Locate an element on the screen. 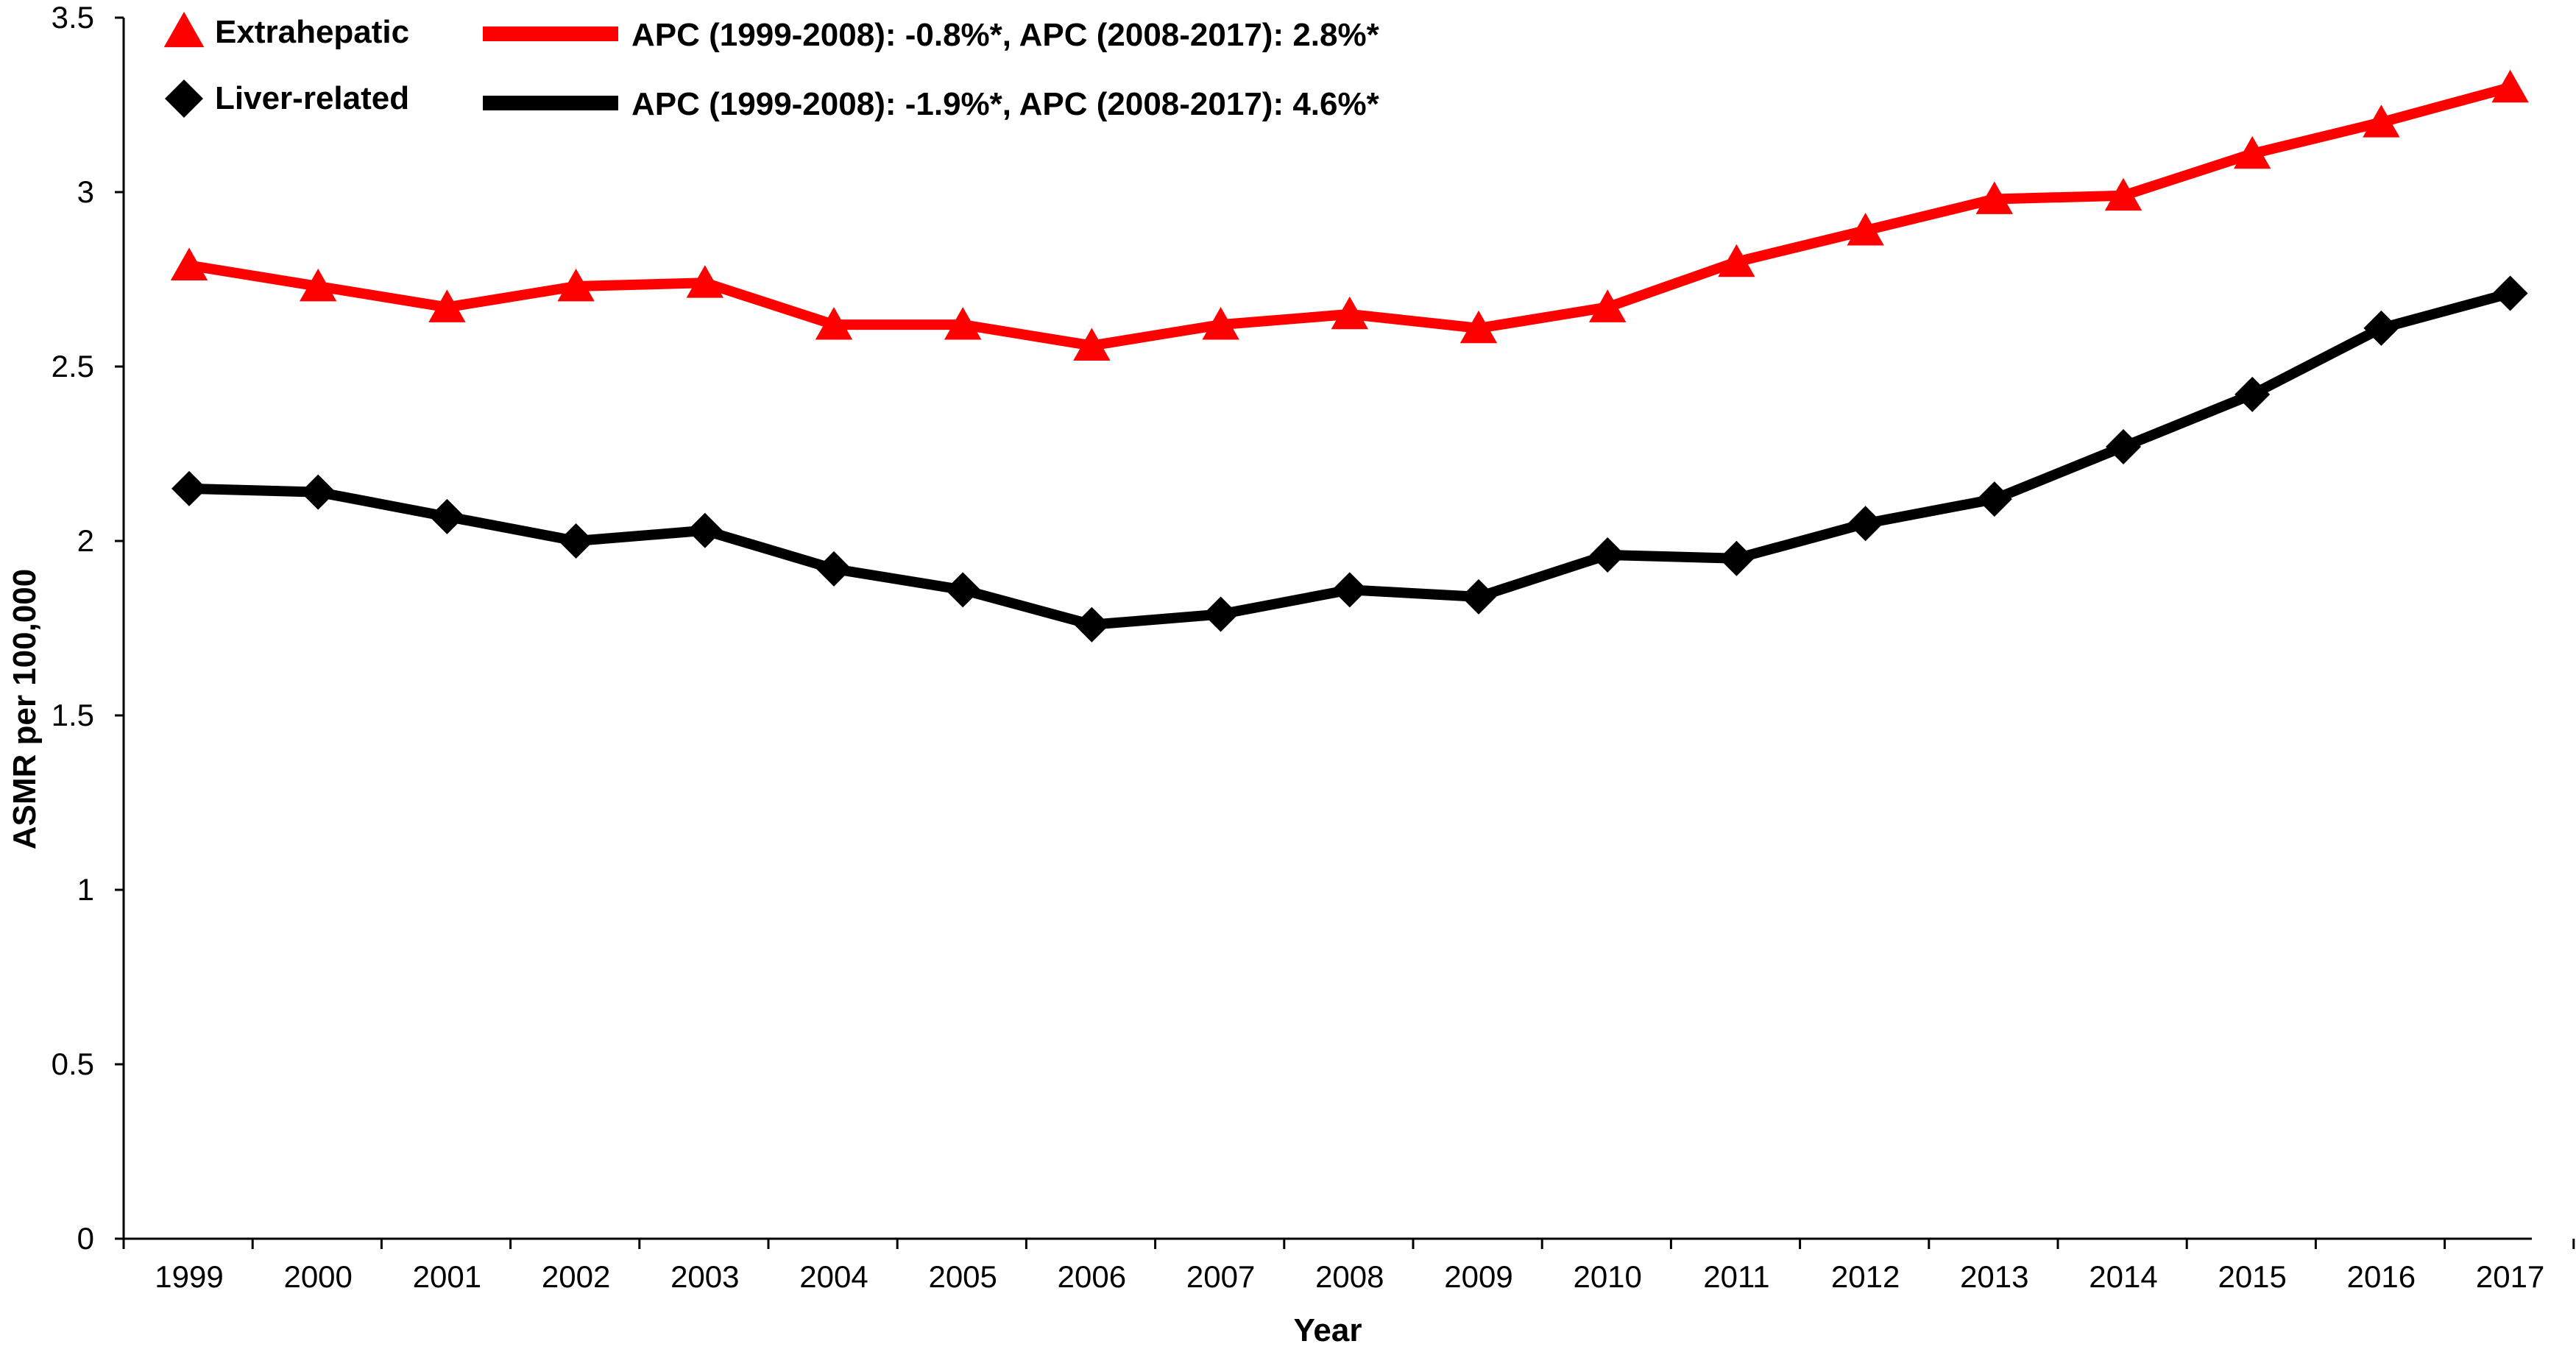 The image size is (2576, 1355). x-tick-label: 2013 is located at coordinates (1994, 1277).